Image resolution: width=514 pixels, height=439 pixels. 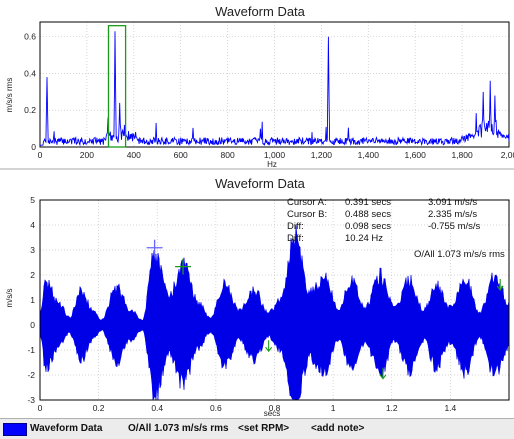 What do you see at coordinates (87, 155) in the screenshot?
I see `spectrum-x-tick-label: 200` at bounding box center [87, 155].